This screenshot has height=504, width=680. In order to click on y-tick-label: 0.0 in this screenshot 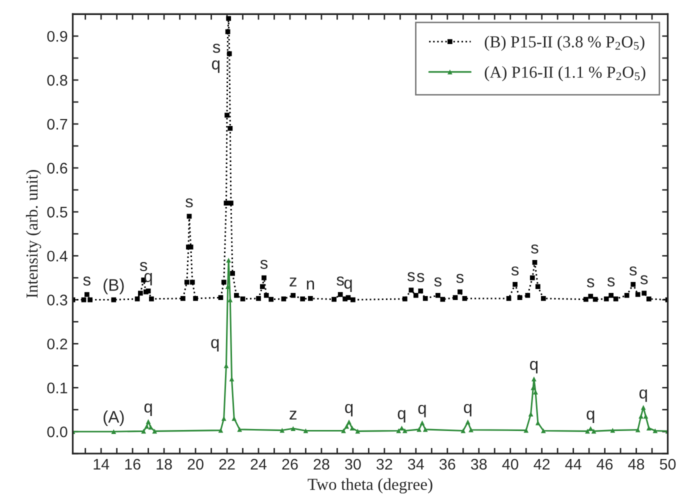, I will do `click(57, 432)`.